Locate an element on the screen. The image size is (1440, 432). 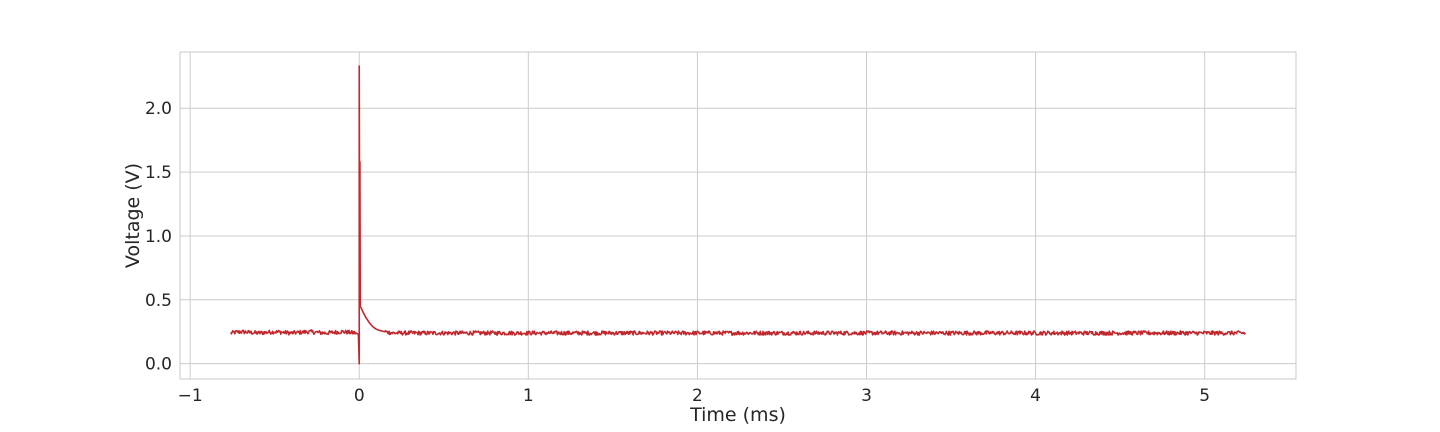
x-tick-label: 3 is located at coordinates (866, 396).